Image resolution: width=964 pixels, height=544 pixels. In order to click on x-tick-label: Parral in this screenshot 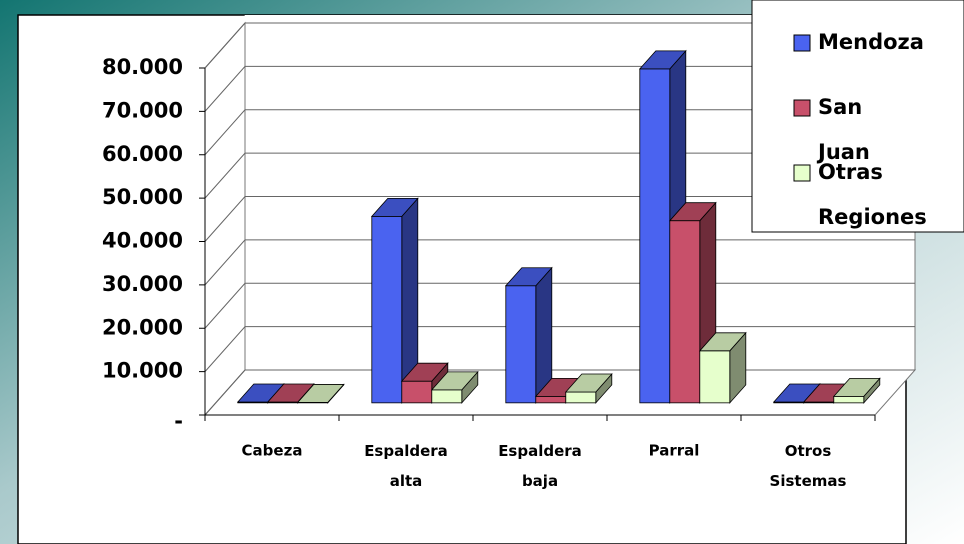, I will do `click(674, 451)`.